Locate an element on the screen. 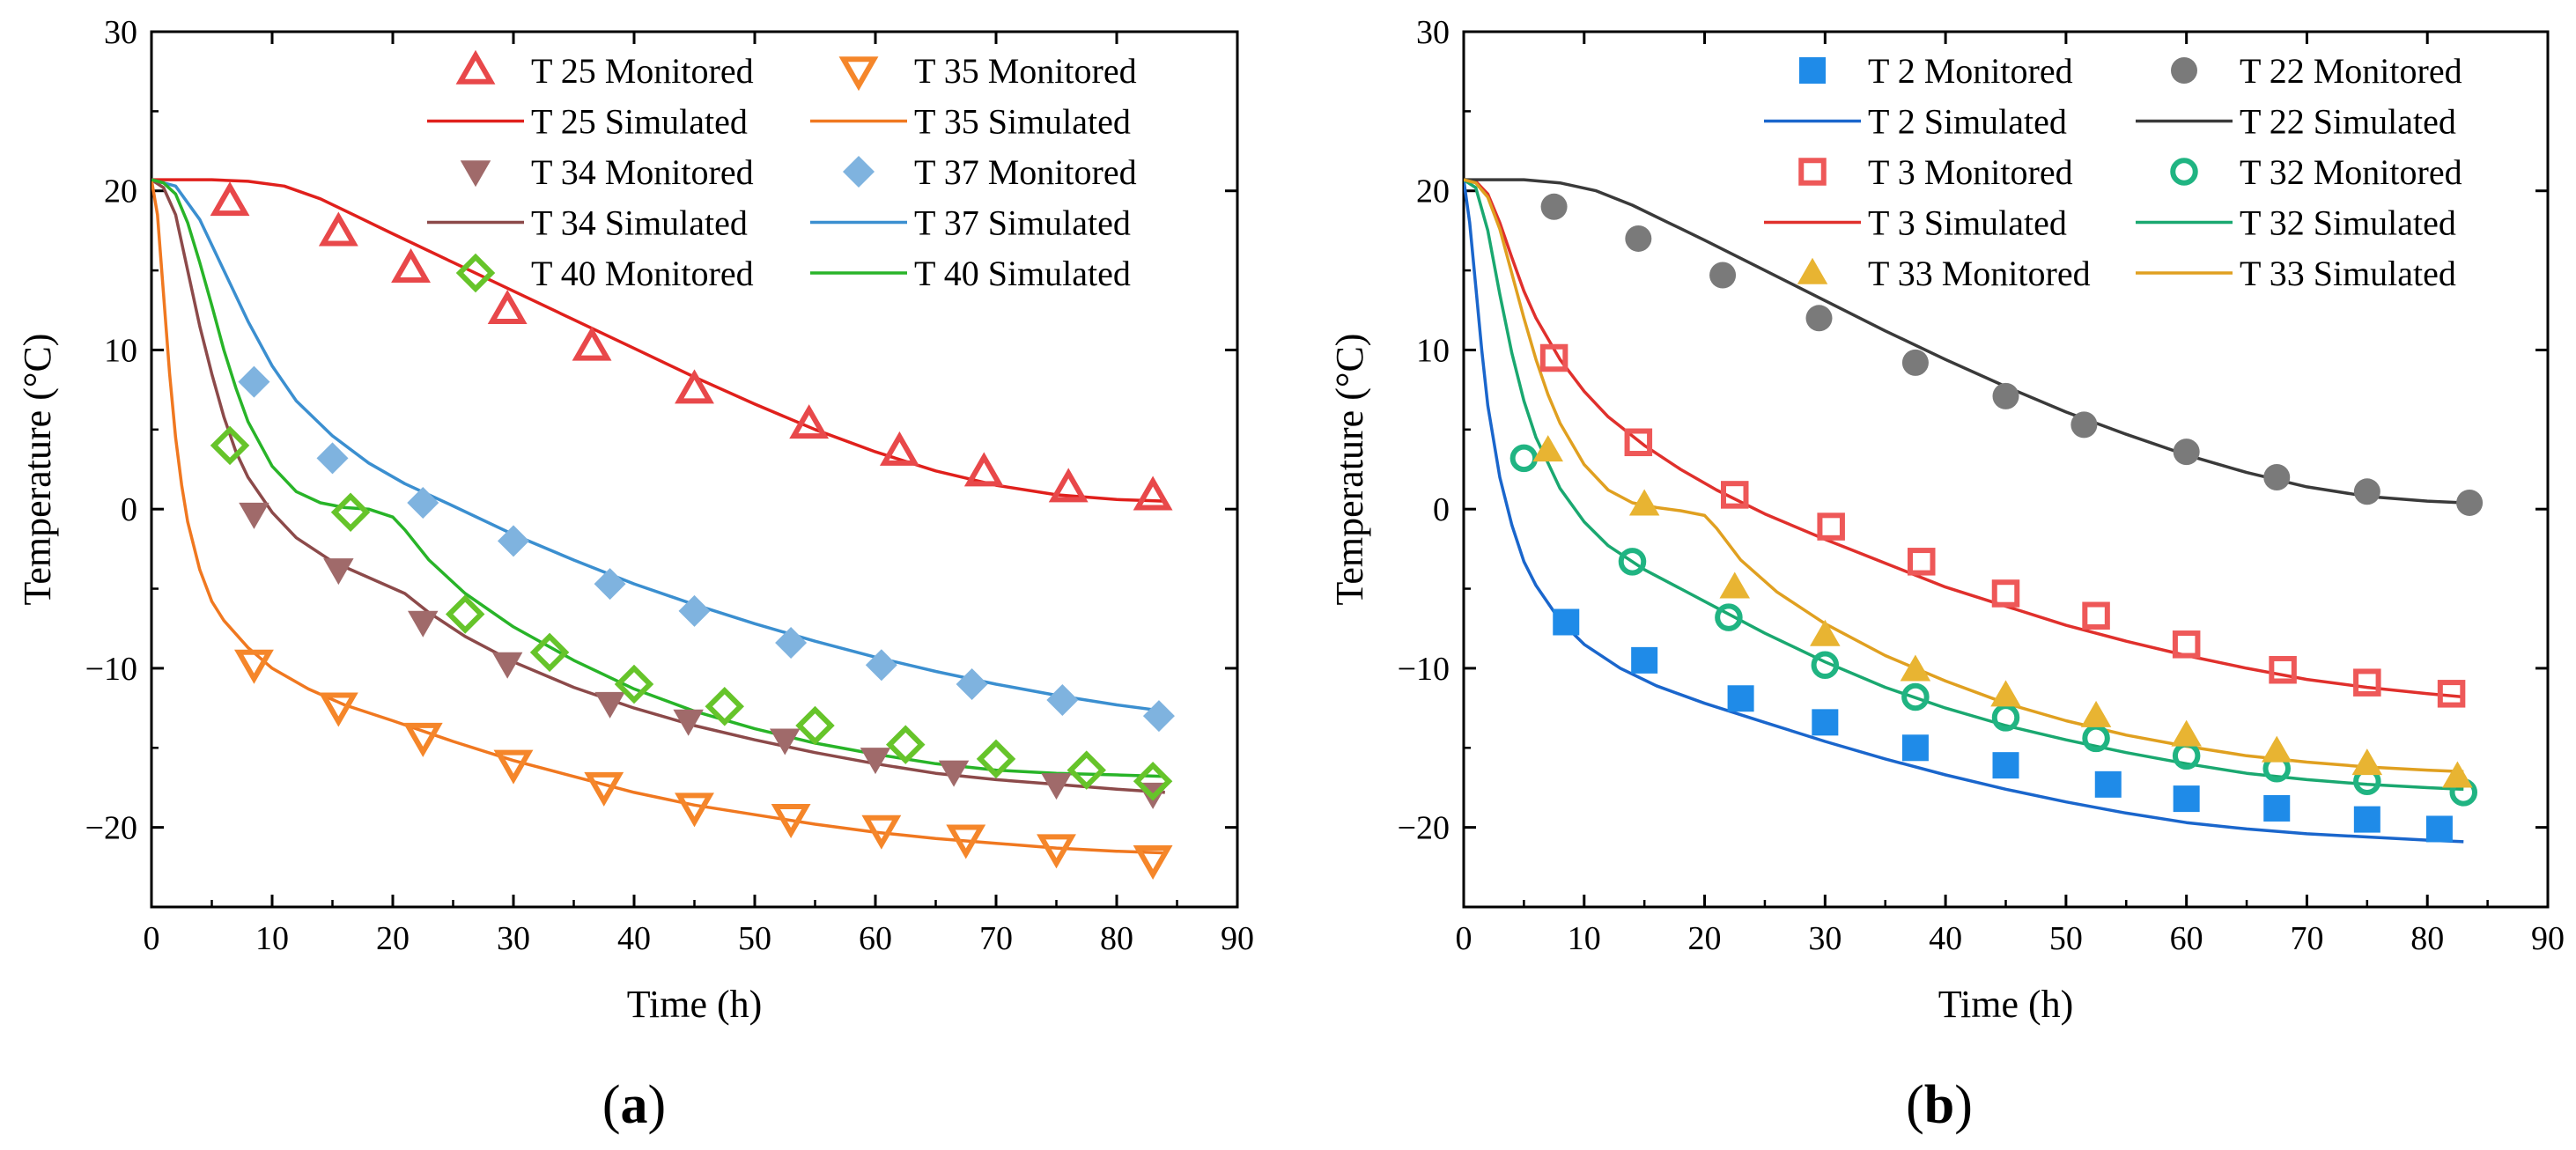 Image resolution: width=2576 pixels, height=1150 pixels. legend-label: T 25 Monitored is located at coordinates (642, 71).